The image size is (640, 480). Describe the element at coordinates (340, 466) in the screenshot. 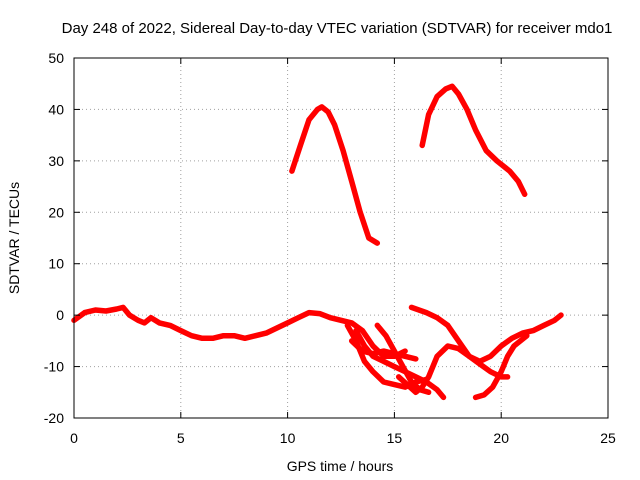

I see `x-axis-label: GPS time / hours` at that location.